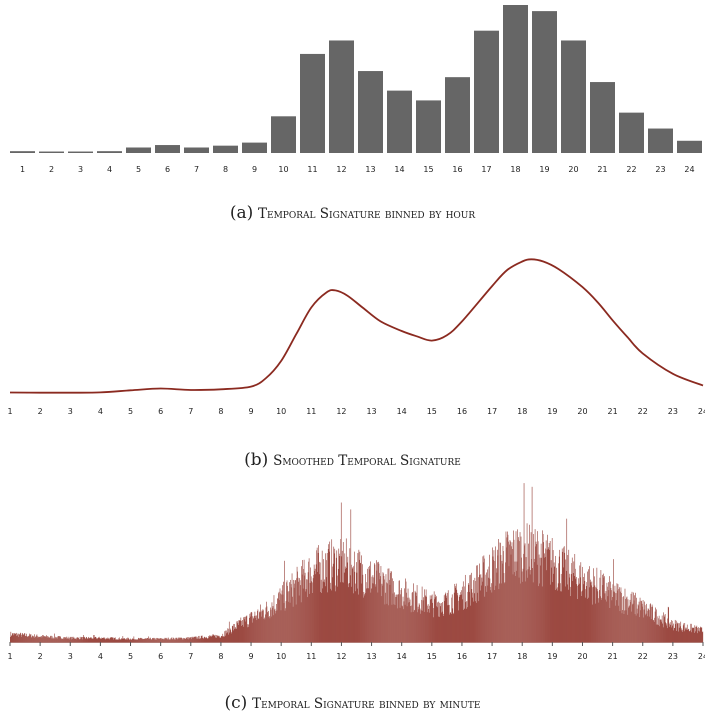 Image resolution: width=705 pixels, height=715 pixels. What do you see at coordinates (643, 656) in the screenshot?
I see `tick-label-22: 22` at bounding box center [643, 656].